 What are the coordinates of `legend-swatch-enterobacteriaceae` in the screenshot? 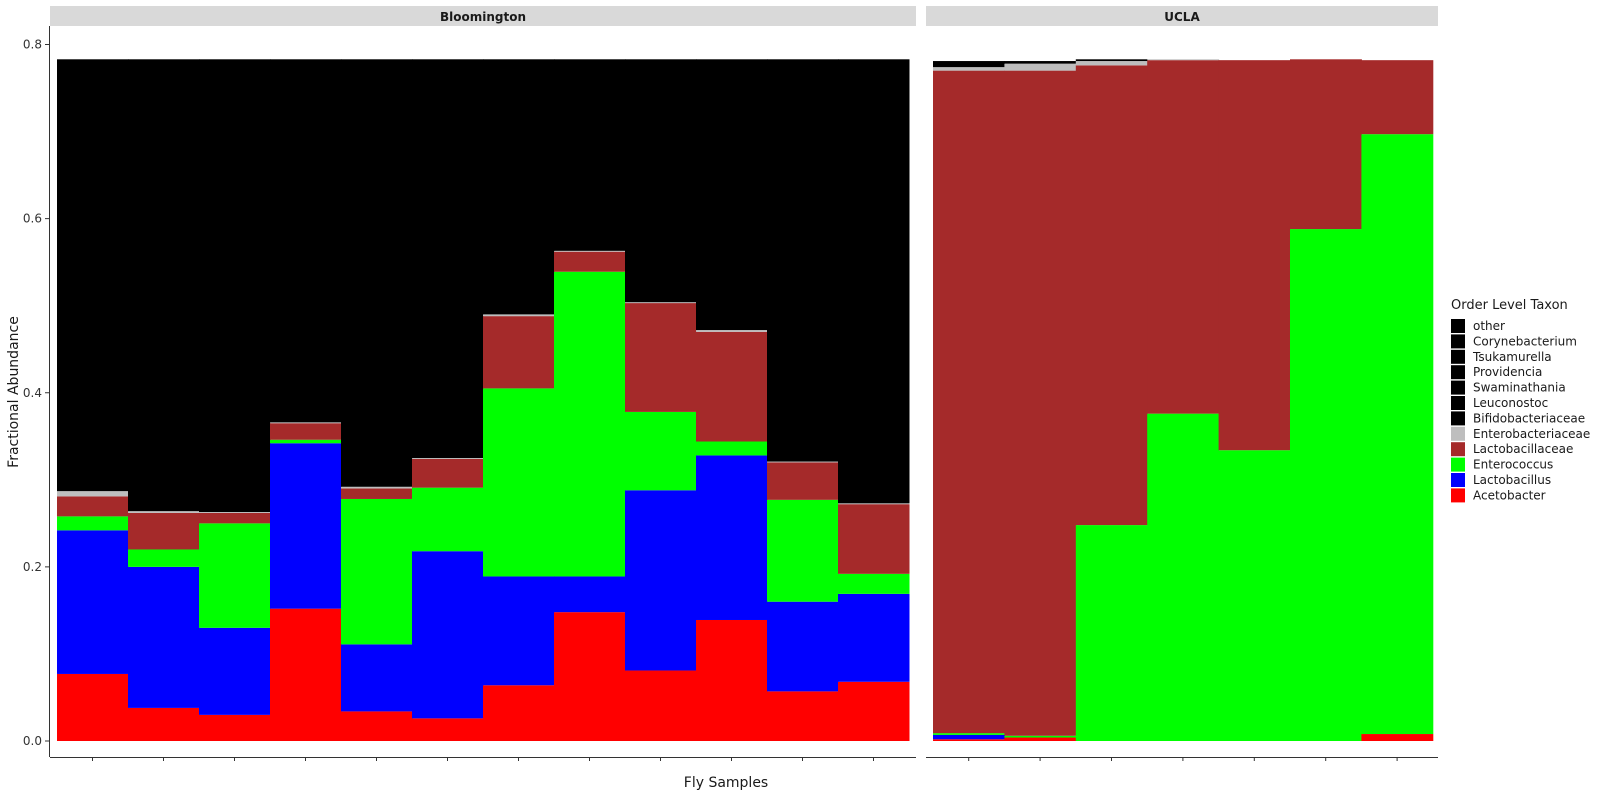 It's located at (1458, 433).